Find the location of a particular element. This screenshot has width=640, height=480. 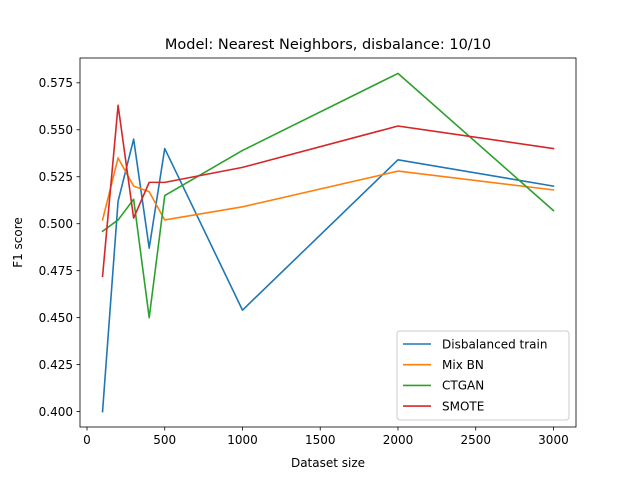

y-tick-label: 0.500 is located at coordinates (56, 224).